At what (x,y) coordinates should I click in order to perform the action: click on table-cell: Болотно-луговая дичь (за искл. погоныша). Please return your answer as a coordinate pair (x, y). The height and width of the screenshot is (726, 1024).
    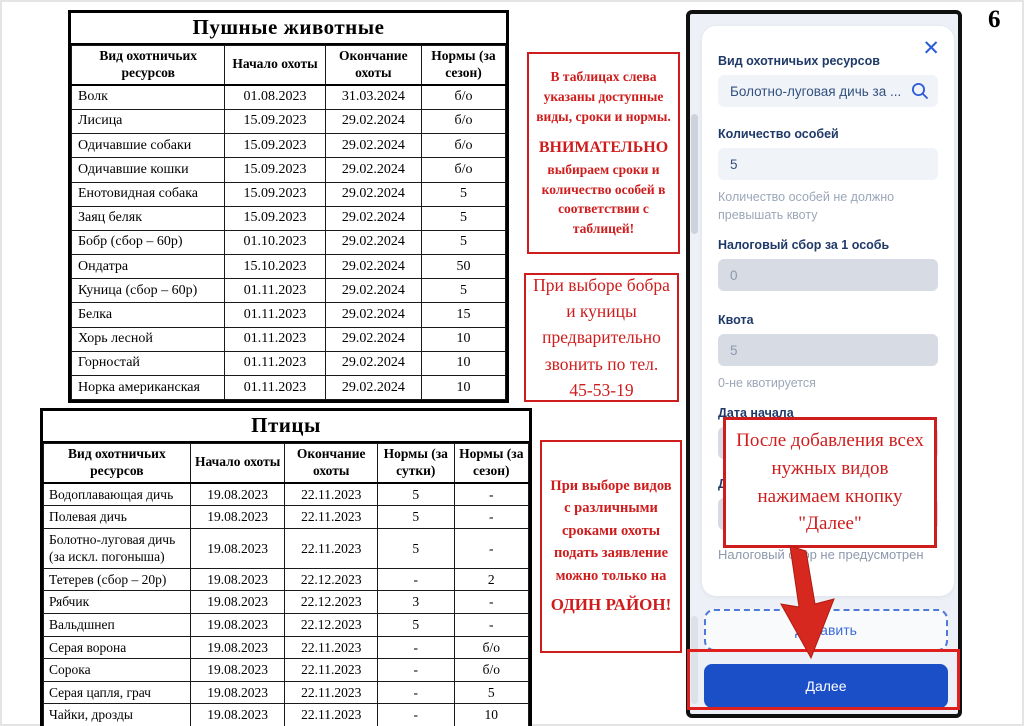
    Looking at the image, I should click on (117, 548).